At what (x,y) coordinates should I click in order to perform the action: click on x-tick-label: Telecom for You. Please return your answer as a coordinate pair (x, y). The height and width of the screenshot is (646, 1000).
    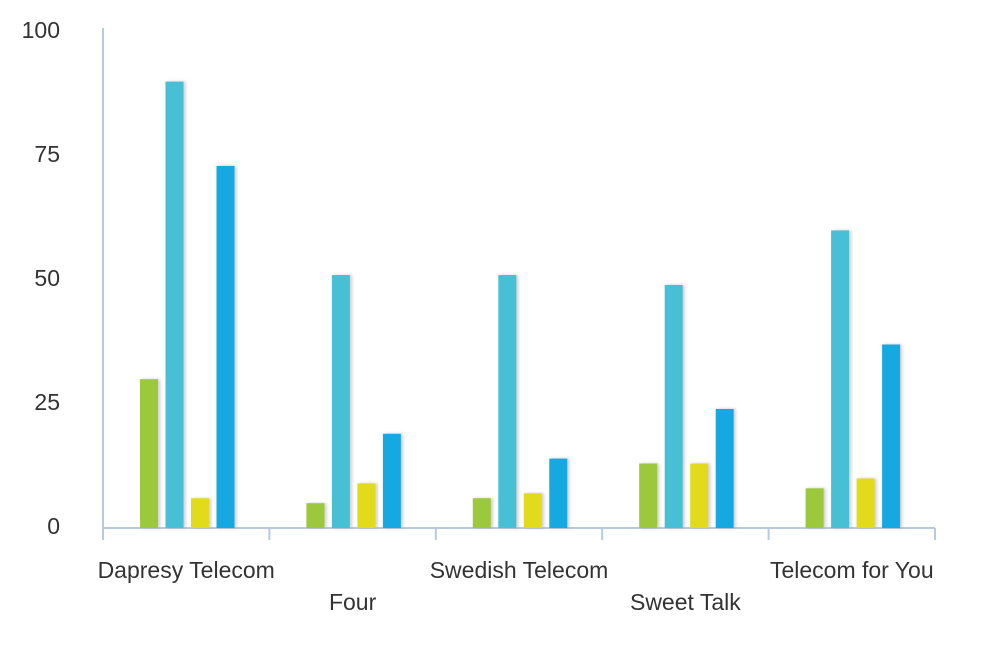
    Looking at the image, I should click on (852, 570).